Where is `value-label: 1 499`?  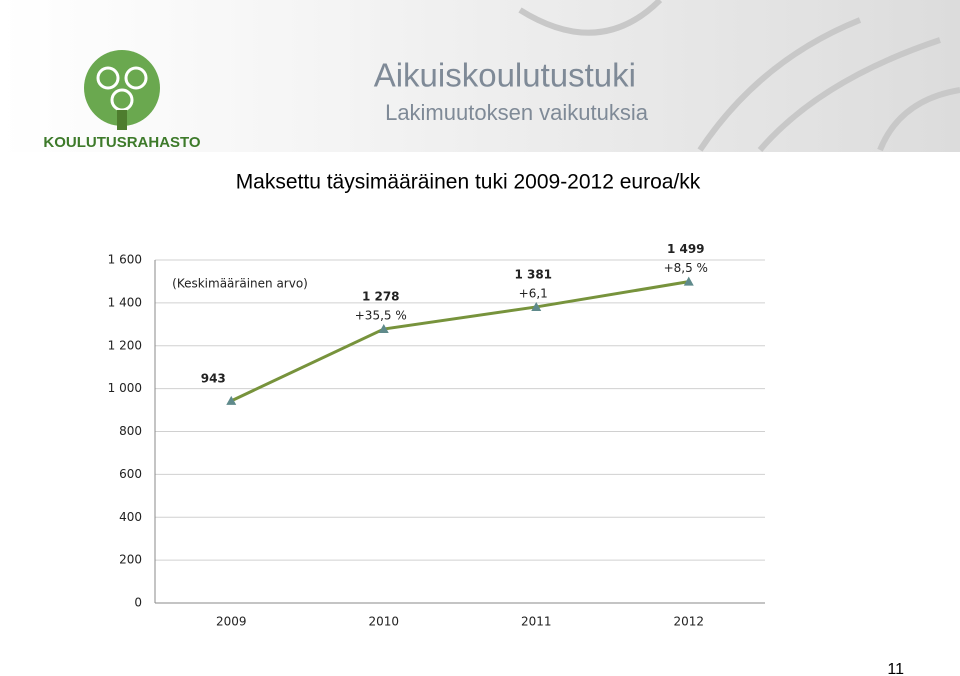 value-label: 1 499 is located at coordinates (686, 249).